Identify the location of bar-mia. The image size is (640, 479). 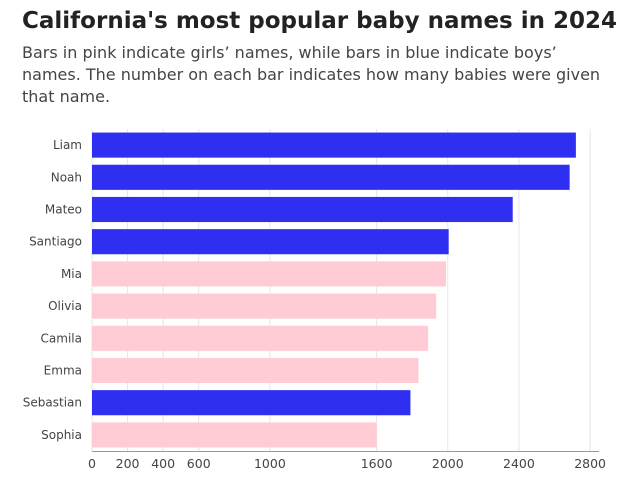
(269, 274).